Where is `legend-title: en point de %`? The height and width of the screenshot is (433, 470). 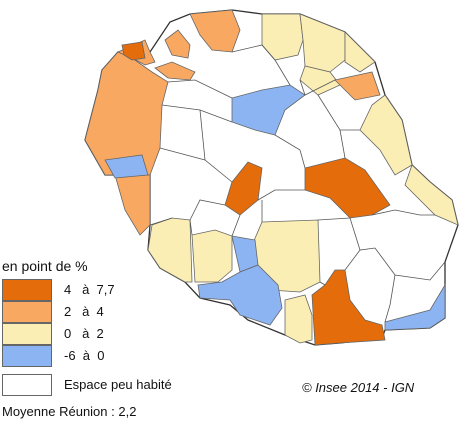 legend-title: en point de % is located at coordinates (45, 266).